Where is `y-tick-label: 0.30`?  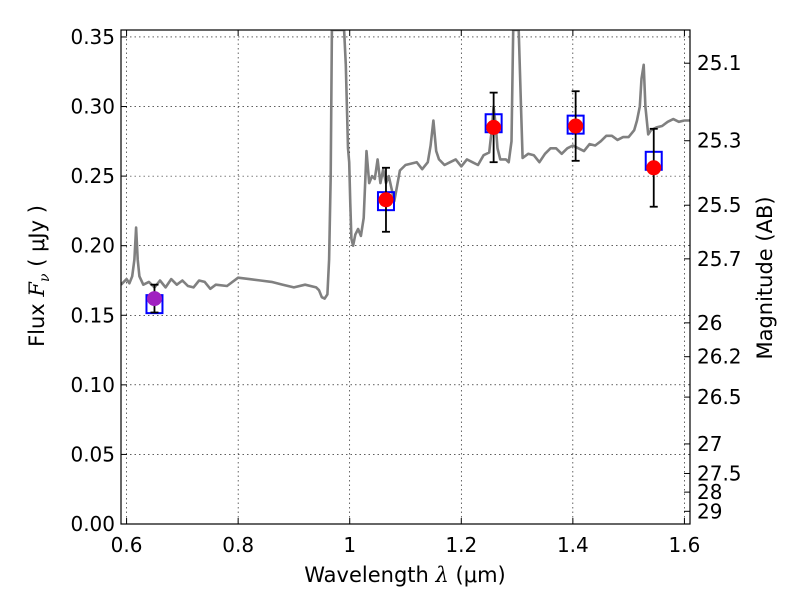 y-tick-label: 0.30 is located at coordinates (92, 107).